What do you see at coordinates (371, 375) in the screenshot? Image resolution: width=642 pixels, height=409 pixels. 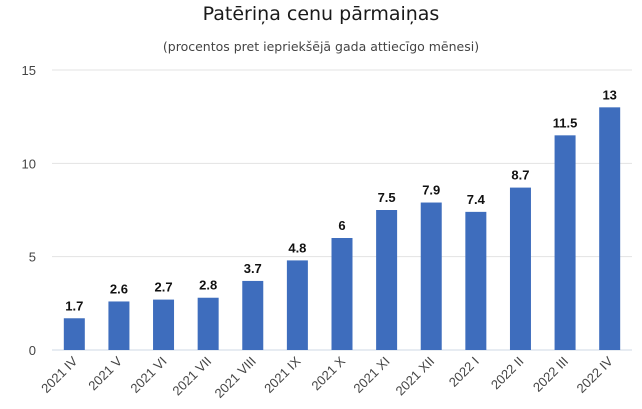 I see `x-tick-label: 2021 XI` at bounding box center [371, 375].